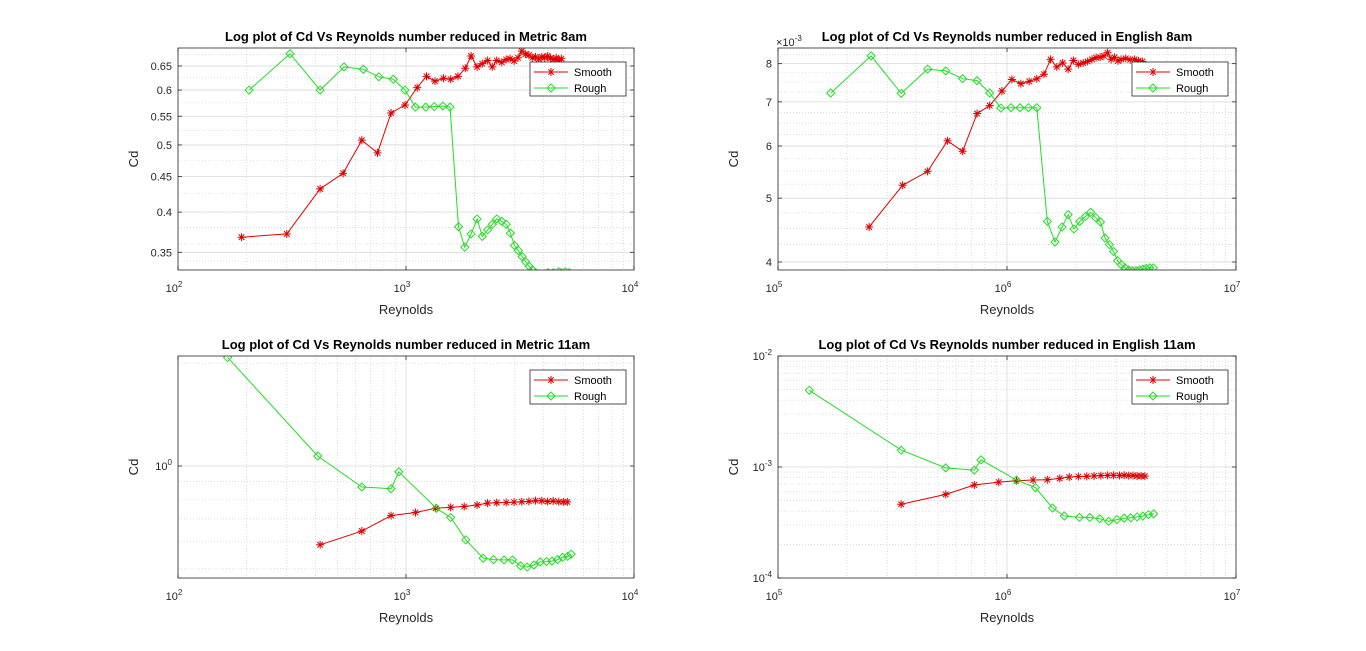  What do you see at coordinates (1003, 595) in the screenshot?
I see `x-tick-label: 10⁶` at bounding box center [1003, 595].